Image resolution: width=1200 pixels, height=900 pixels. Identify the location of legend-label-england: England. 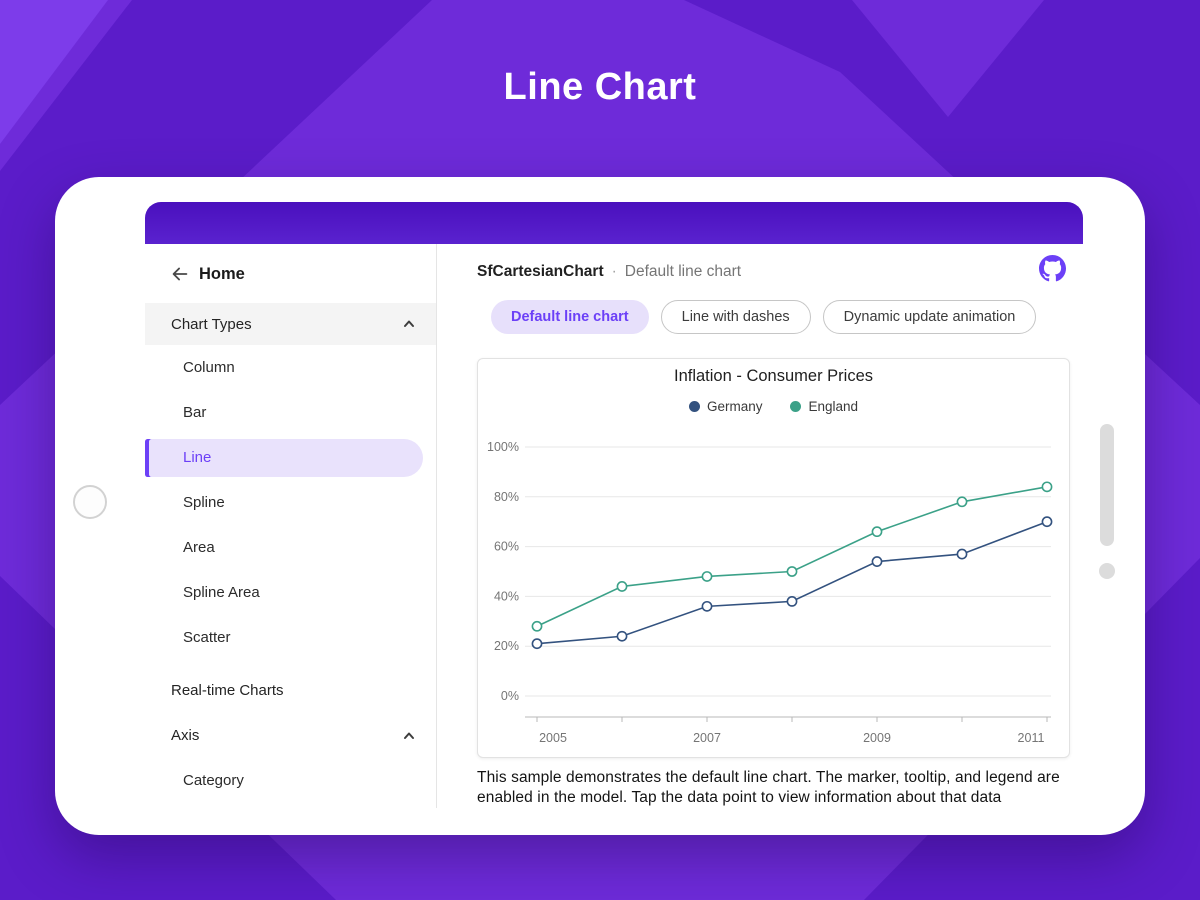
(833, 406).